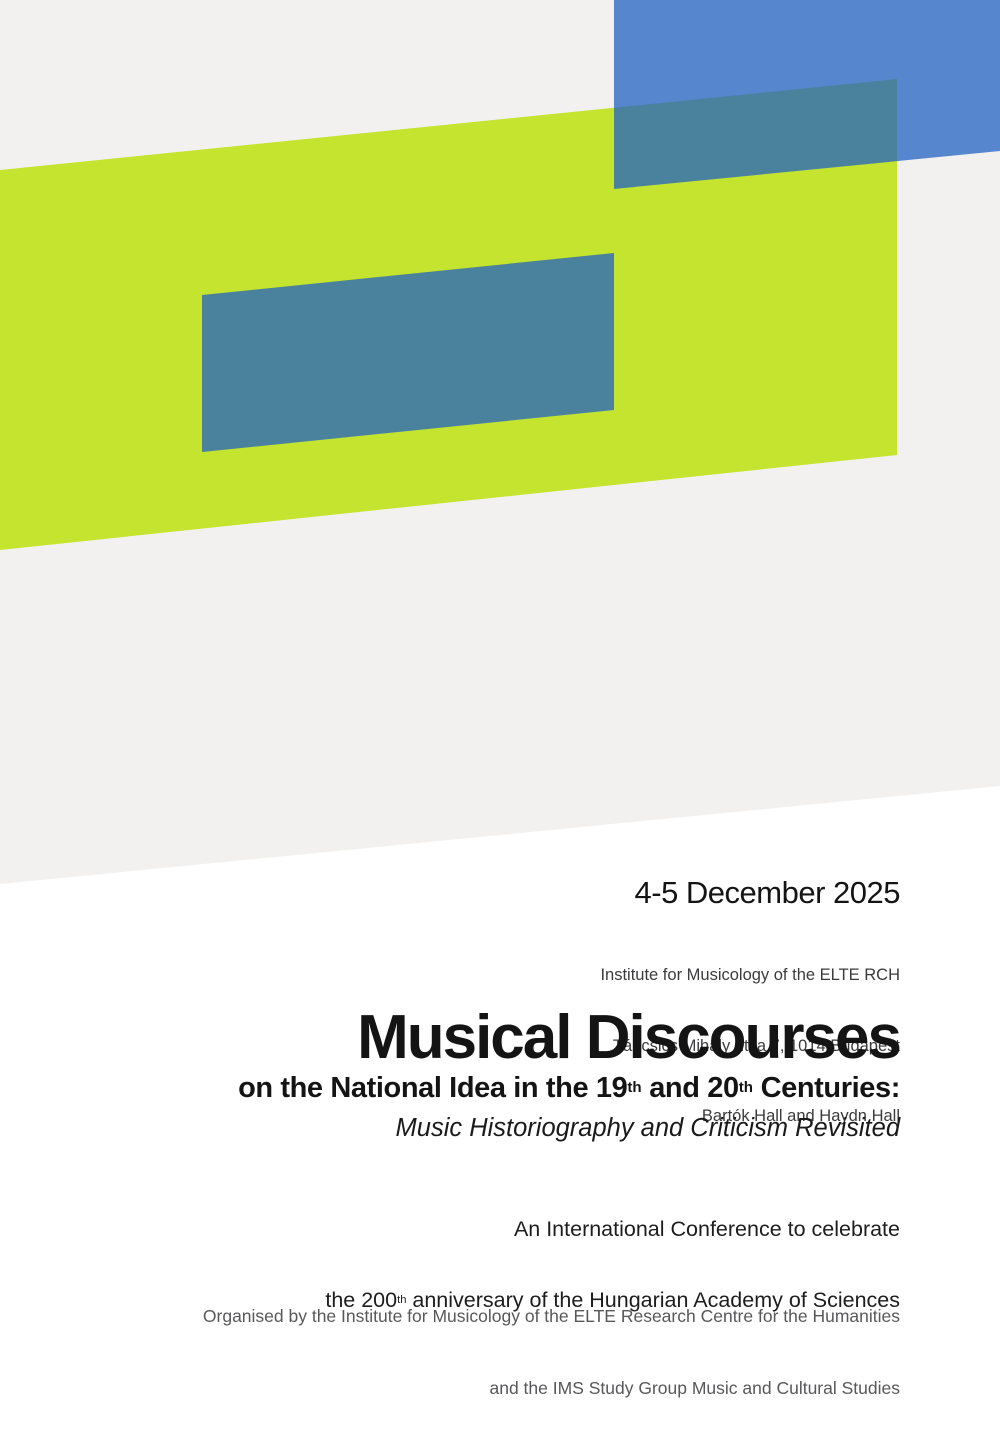 Image resolution: width=1000 pixels, height=1448 pixels. What do you see at coordinates (433, 1088) in the screenshot?
I see `subtitle-pre: on the National Idea in the 19` at bounding box center [433, 1088].